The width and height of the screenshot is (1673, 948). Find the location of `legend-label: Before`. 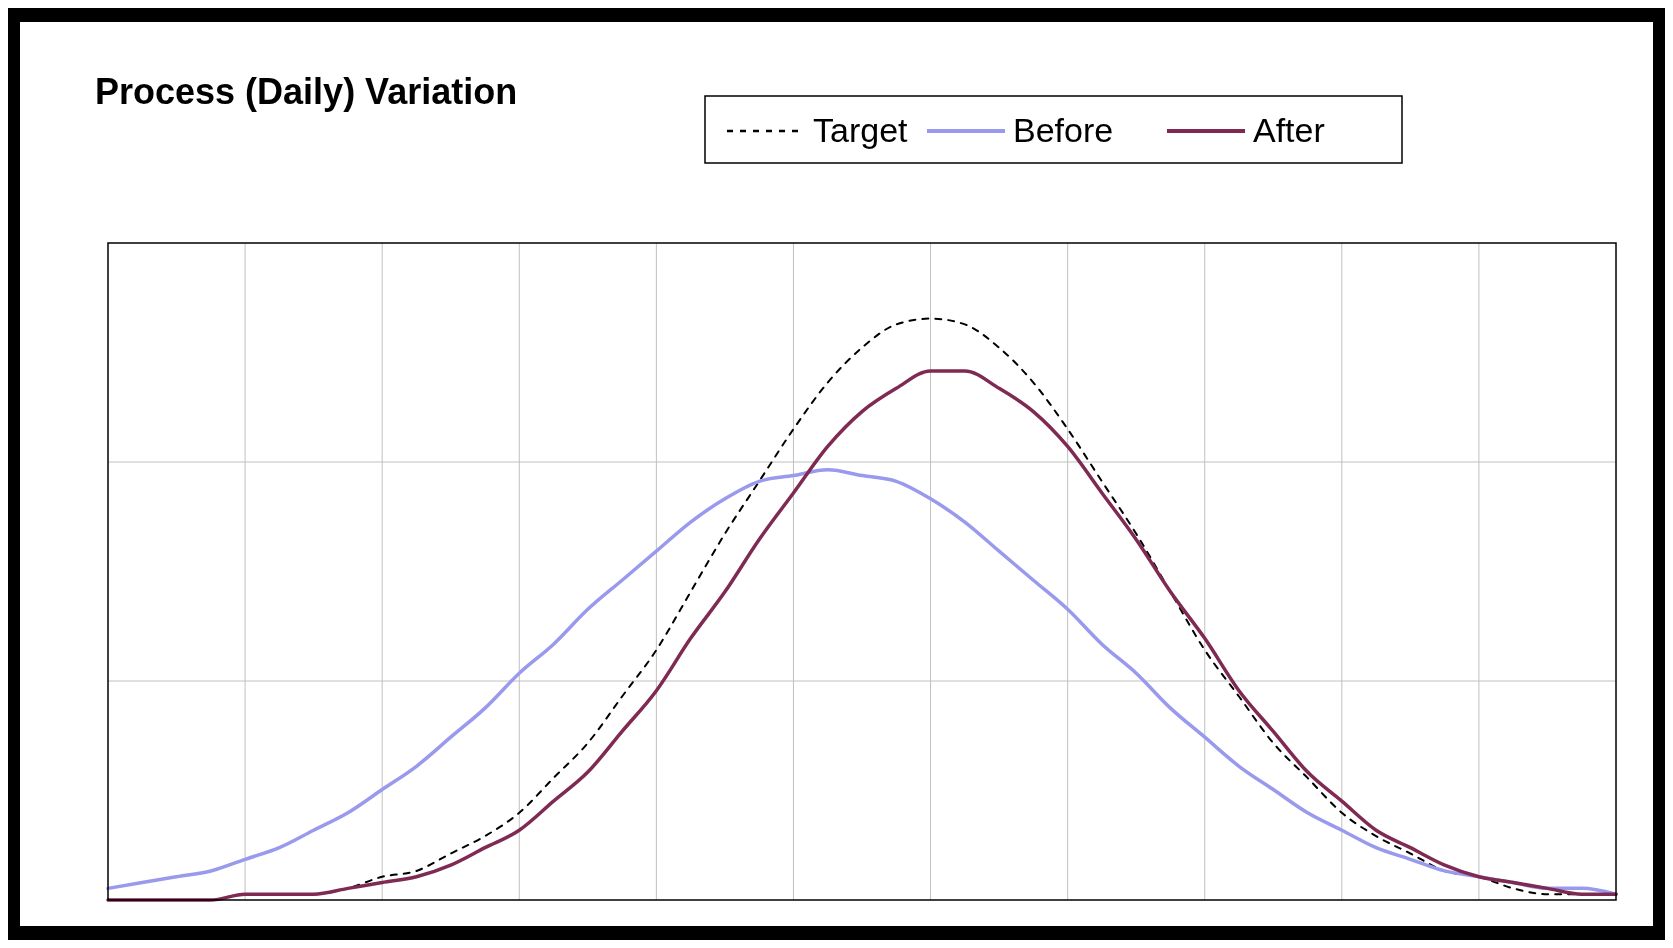

legend-label: Before is located at coordinates (1063, 130).